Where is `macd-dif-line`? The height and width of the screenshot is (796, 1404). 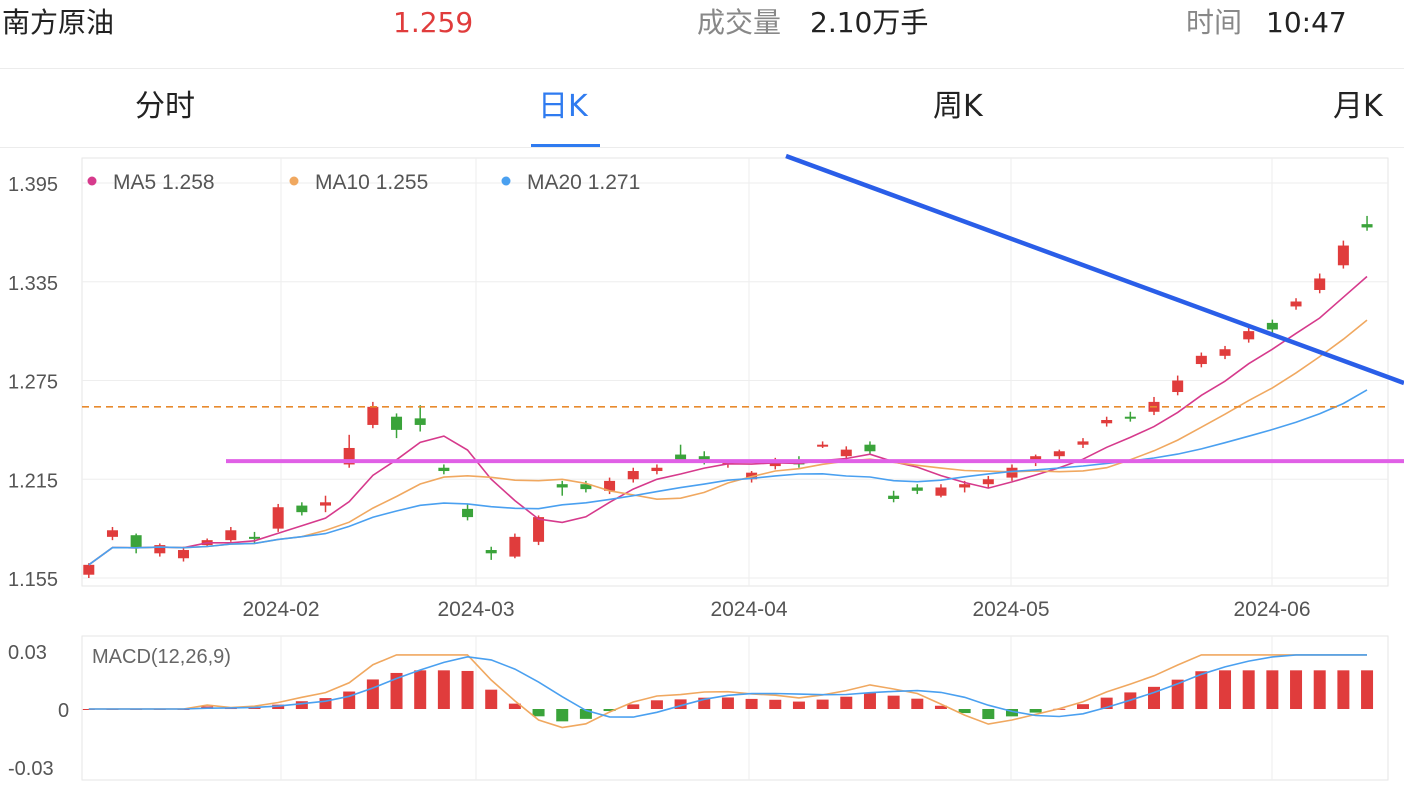 macd-dif-line is located at coordinates (727, 691).